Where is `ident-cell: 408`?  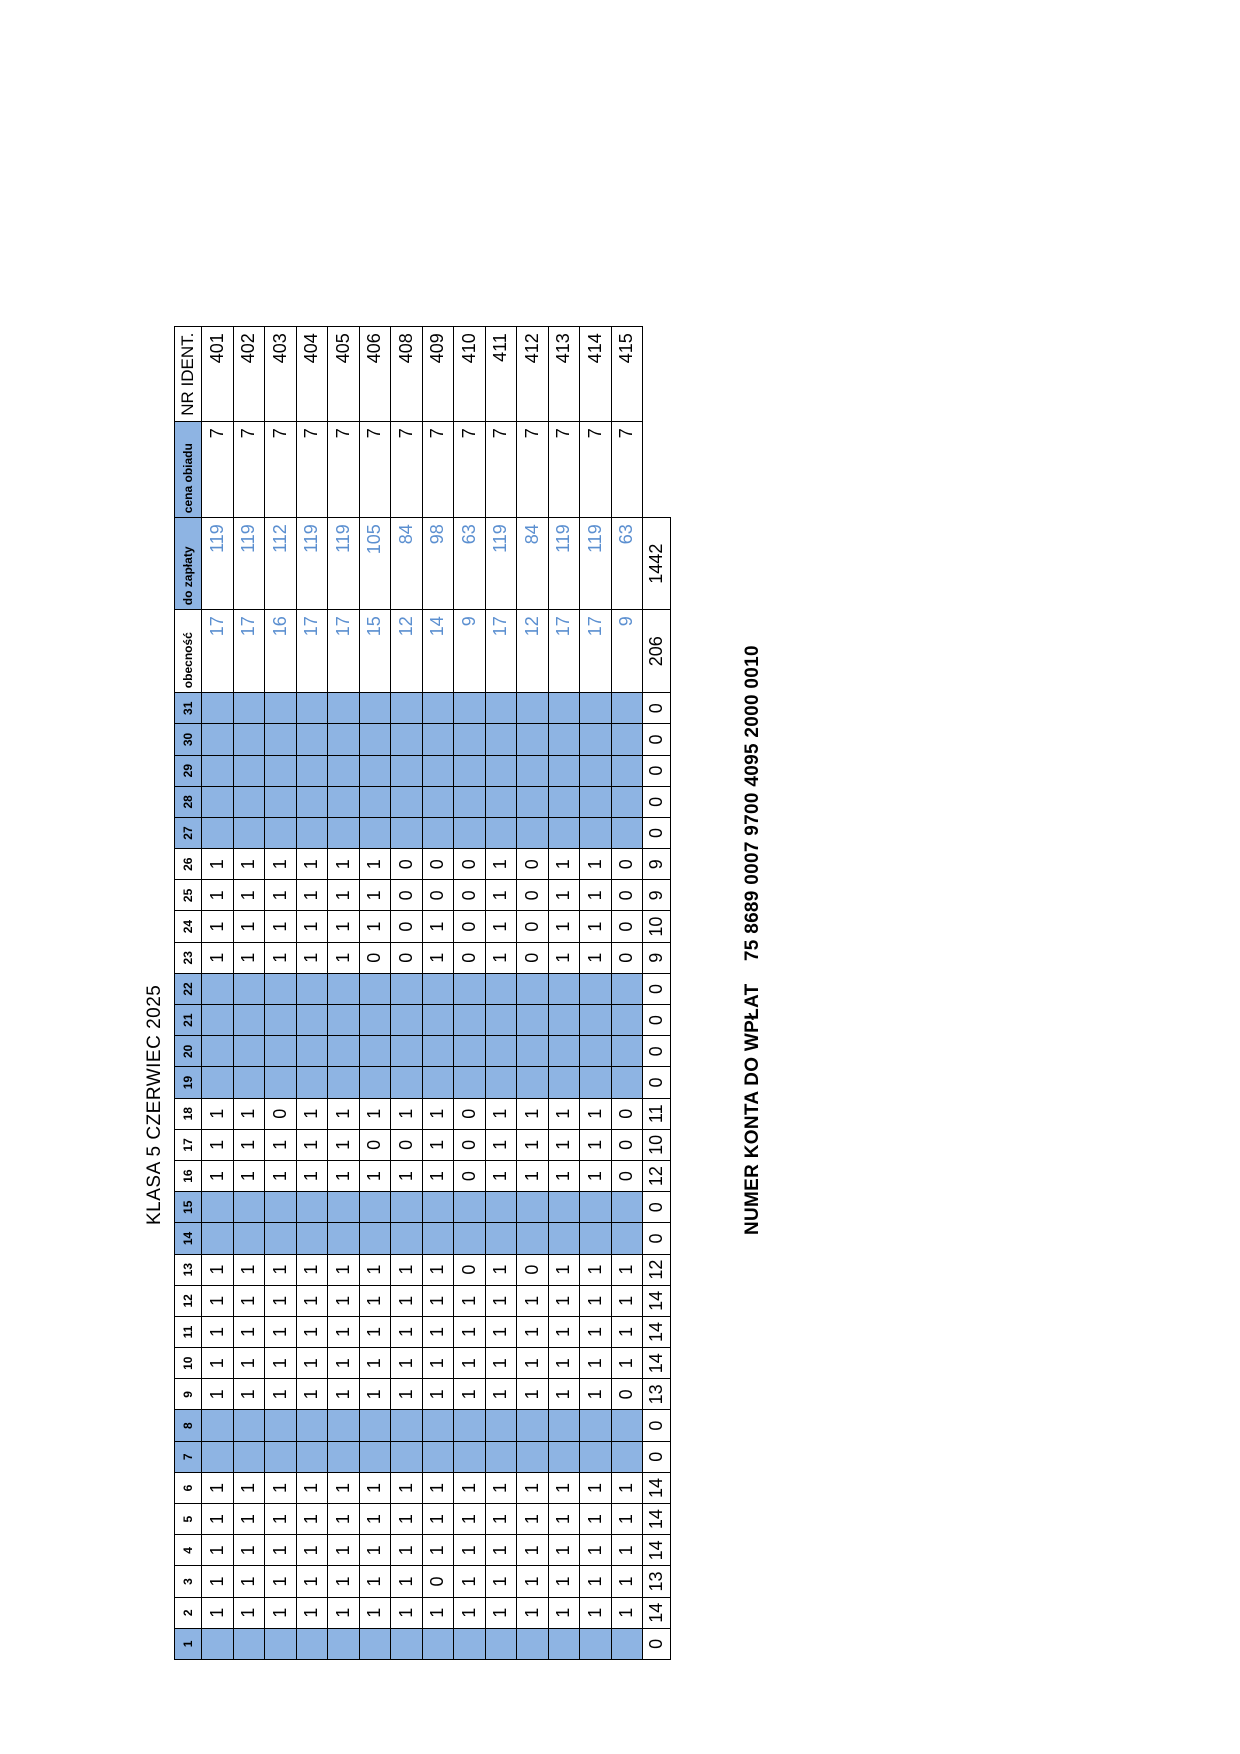 ident-cell: 408 is located at coordinates (406, 374).